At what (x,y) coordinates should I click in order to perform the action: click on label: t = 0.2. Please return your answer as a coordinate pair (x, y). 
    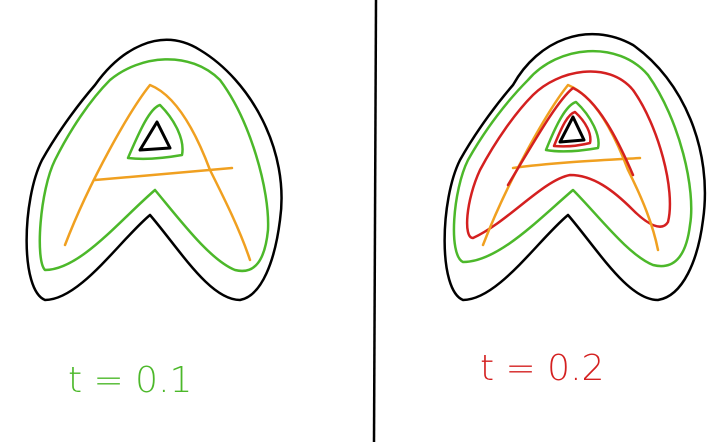
    Looking at the image, I should click on (542, 368).